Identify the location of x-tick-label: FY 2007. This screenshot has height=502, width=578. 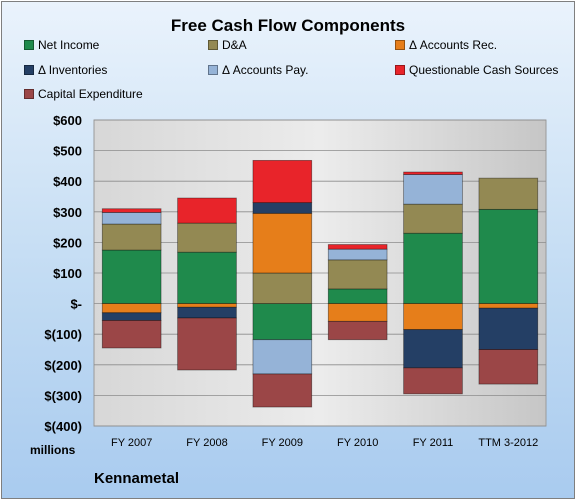
(131, 443).